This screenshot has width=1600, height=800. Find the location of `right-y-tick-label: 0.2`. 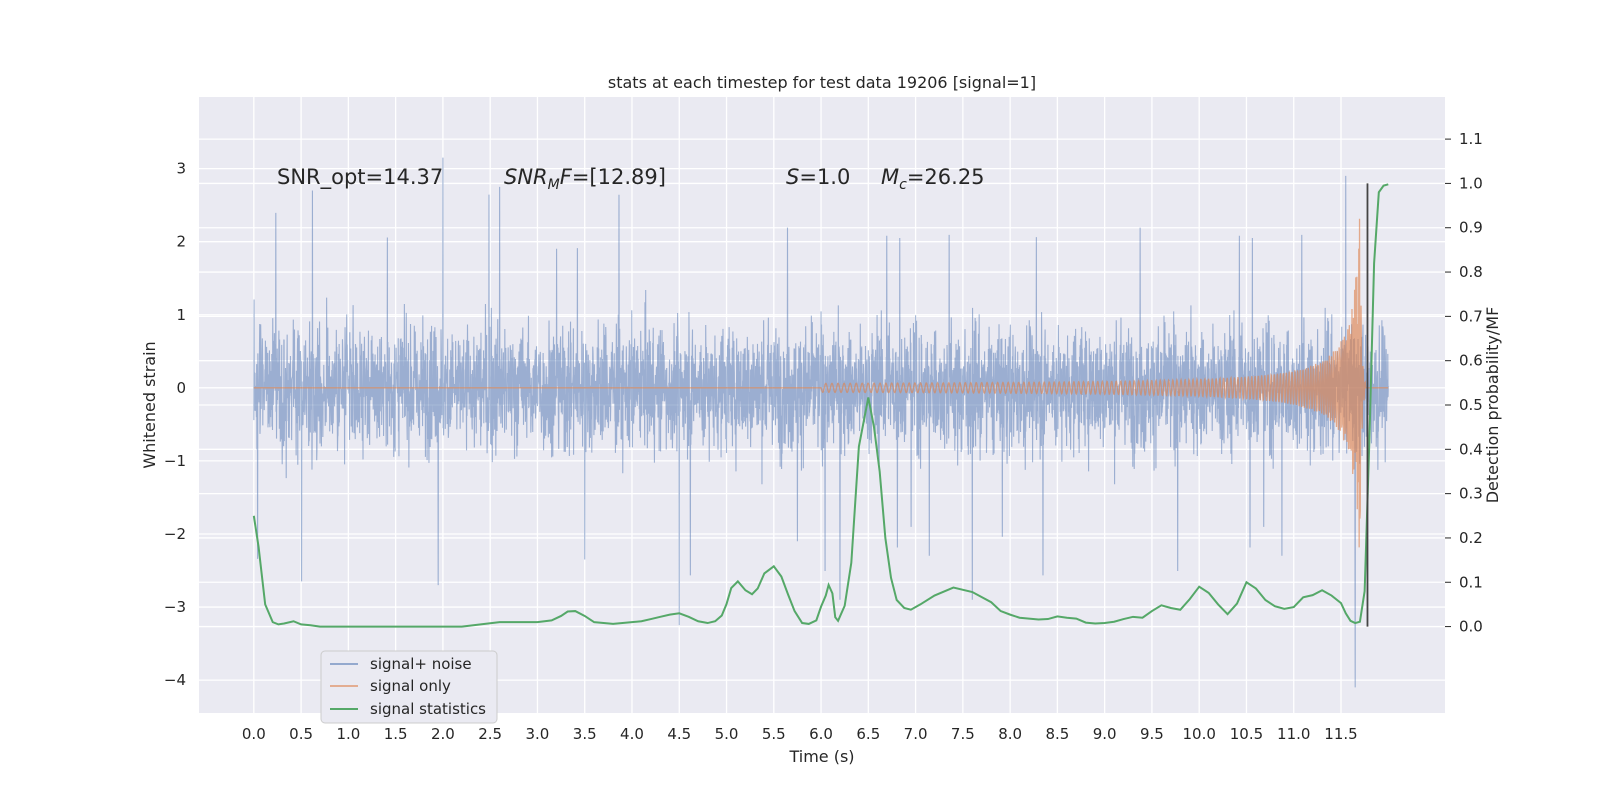

right-y-tick-label: 0.2 is located at coordinates (1471, 538).